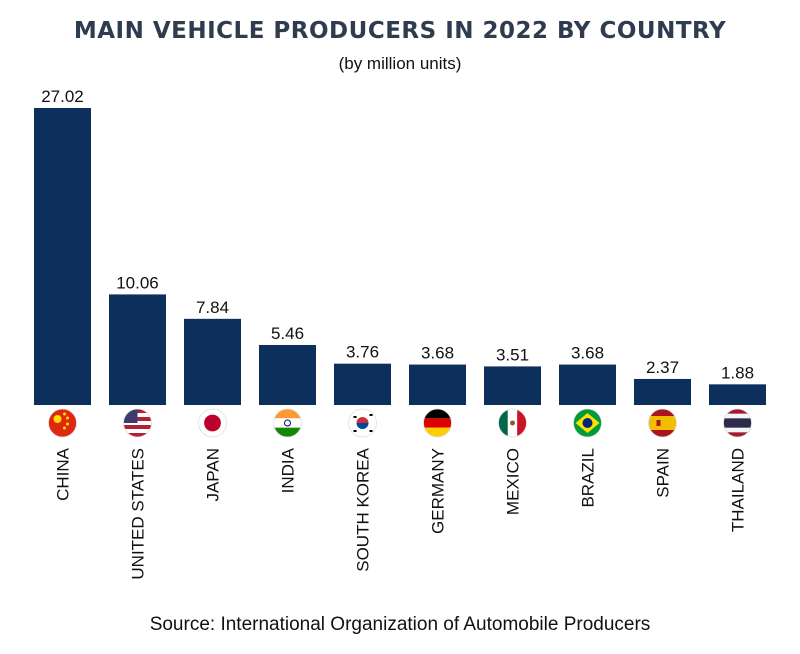 The image size is (800, 654). What do you see at coordinates (287, 423) in the screenshot?
I see `india-flag-icon` at bounding box center [287, 423].